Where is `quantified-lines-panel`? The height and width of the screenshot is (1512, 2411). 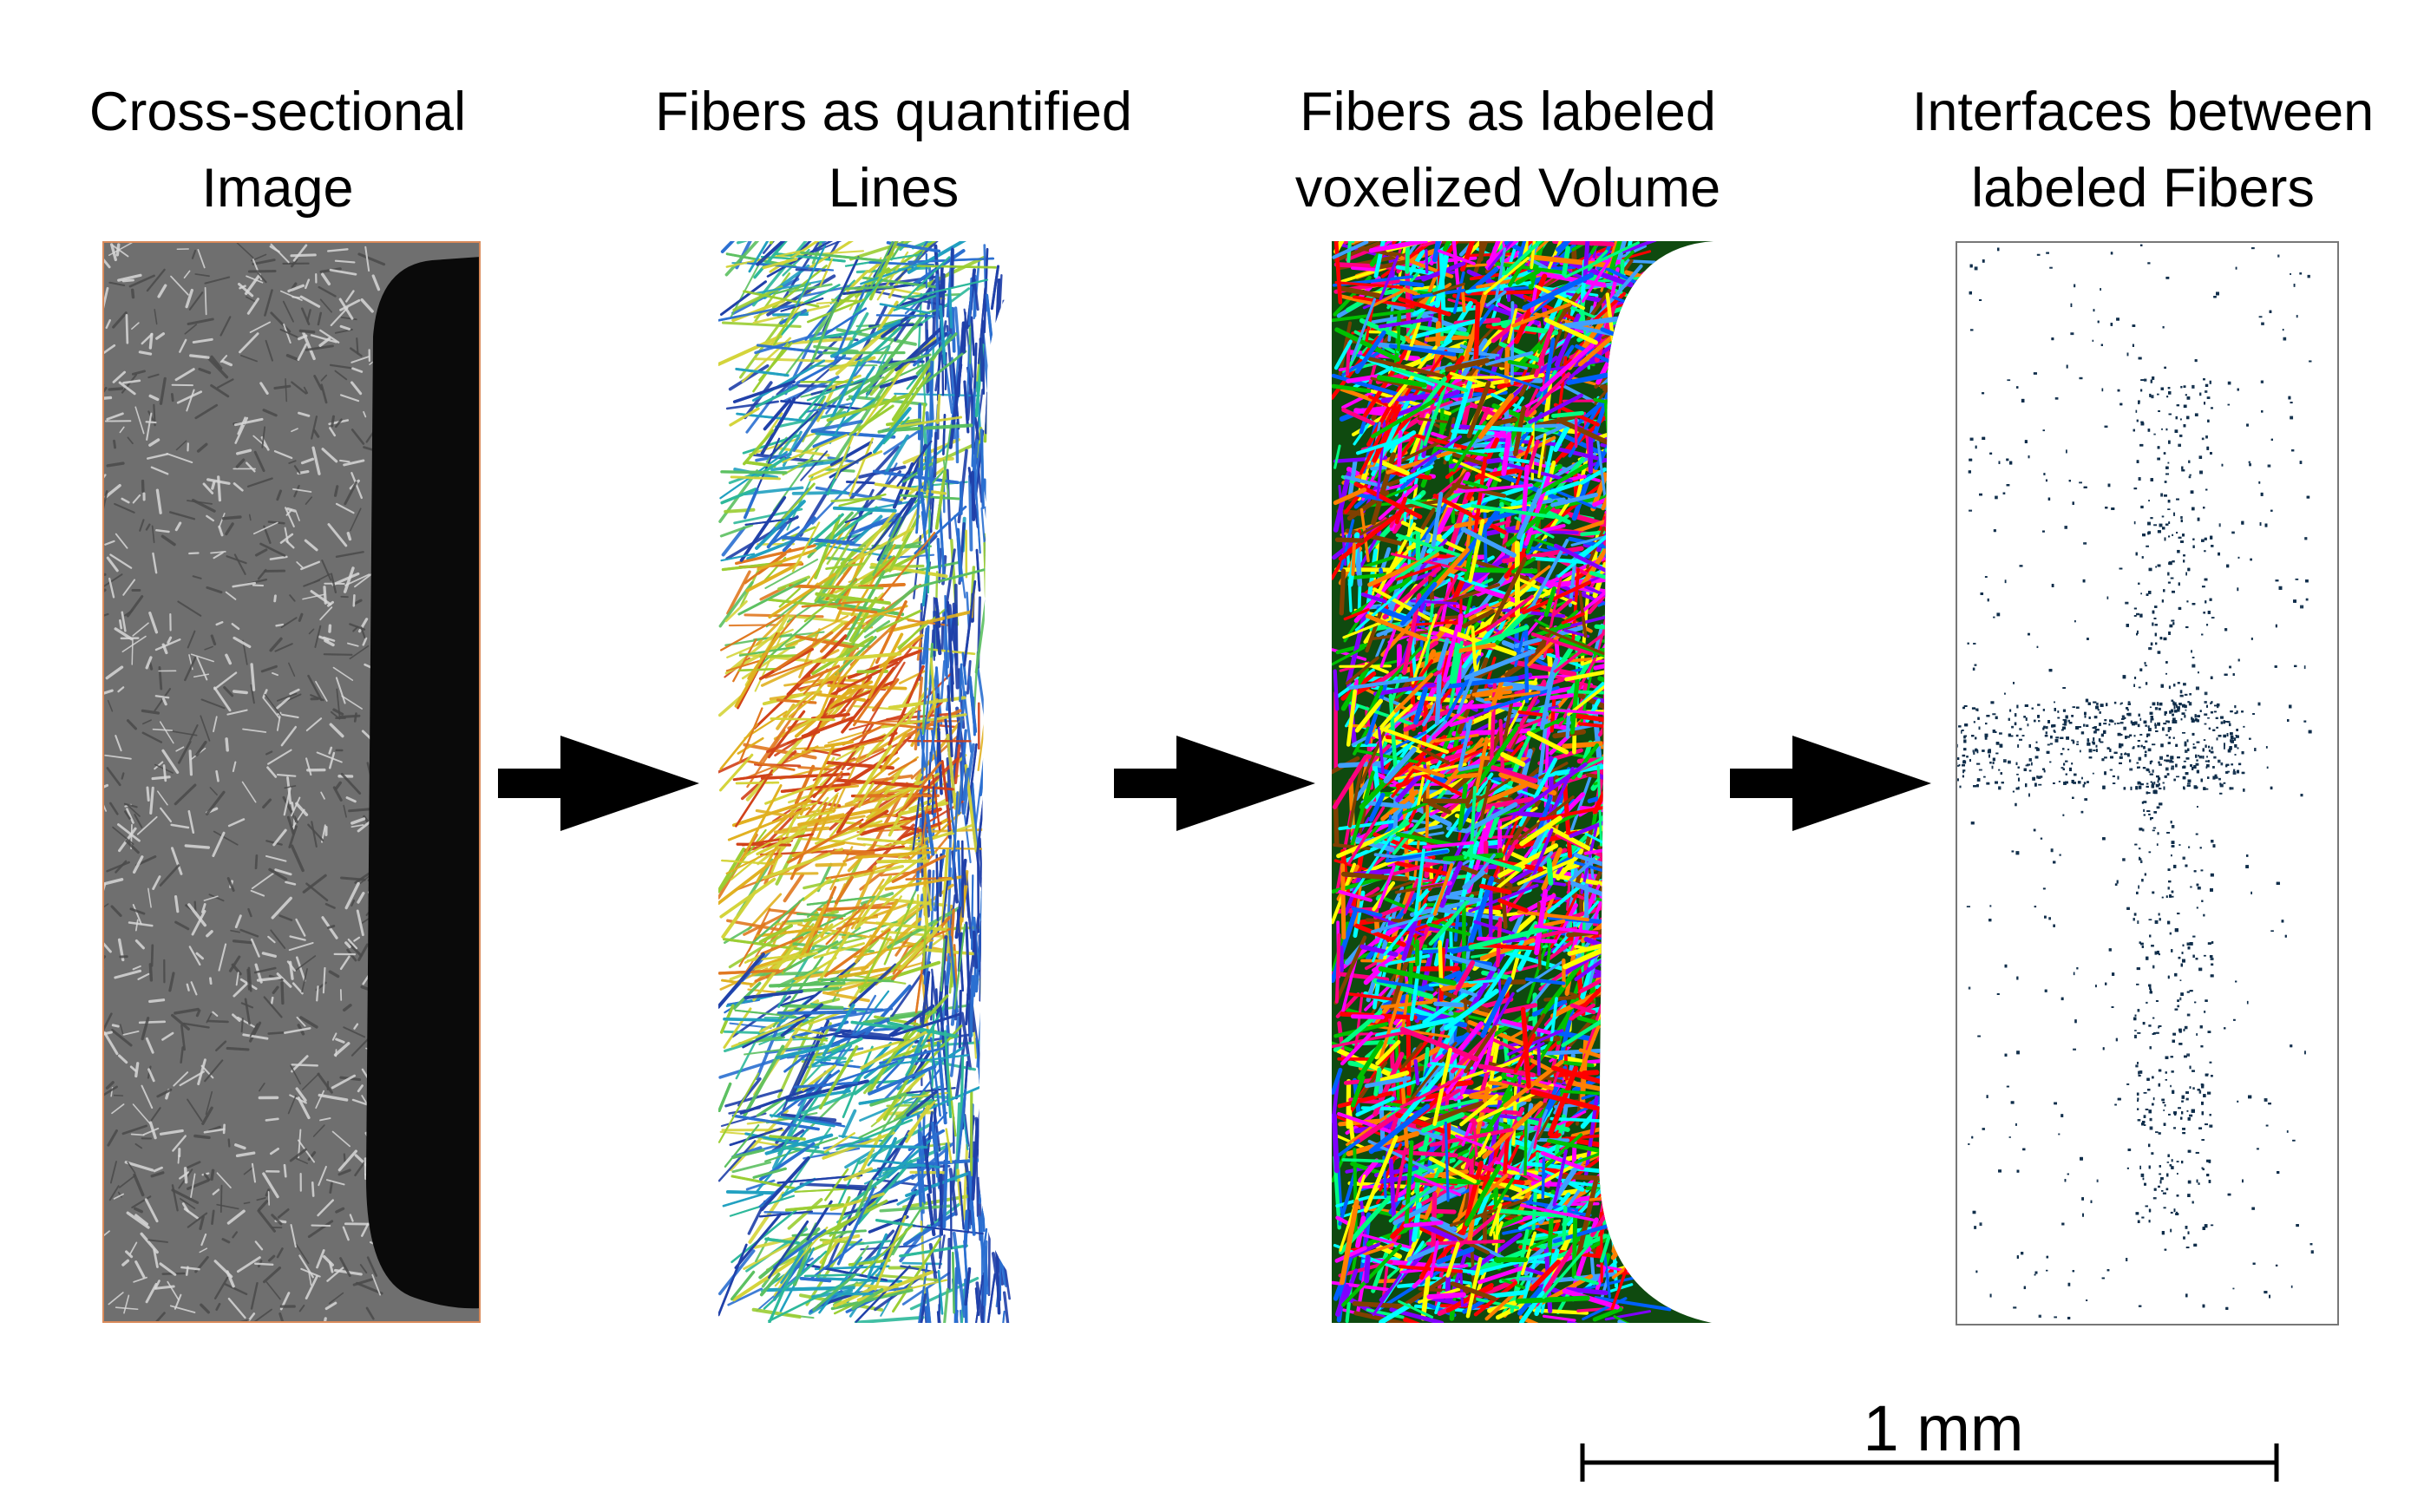 quantified-lines-panel is located at coordinates (867, 782).